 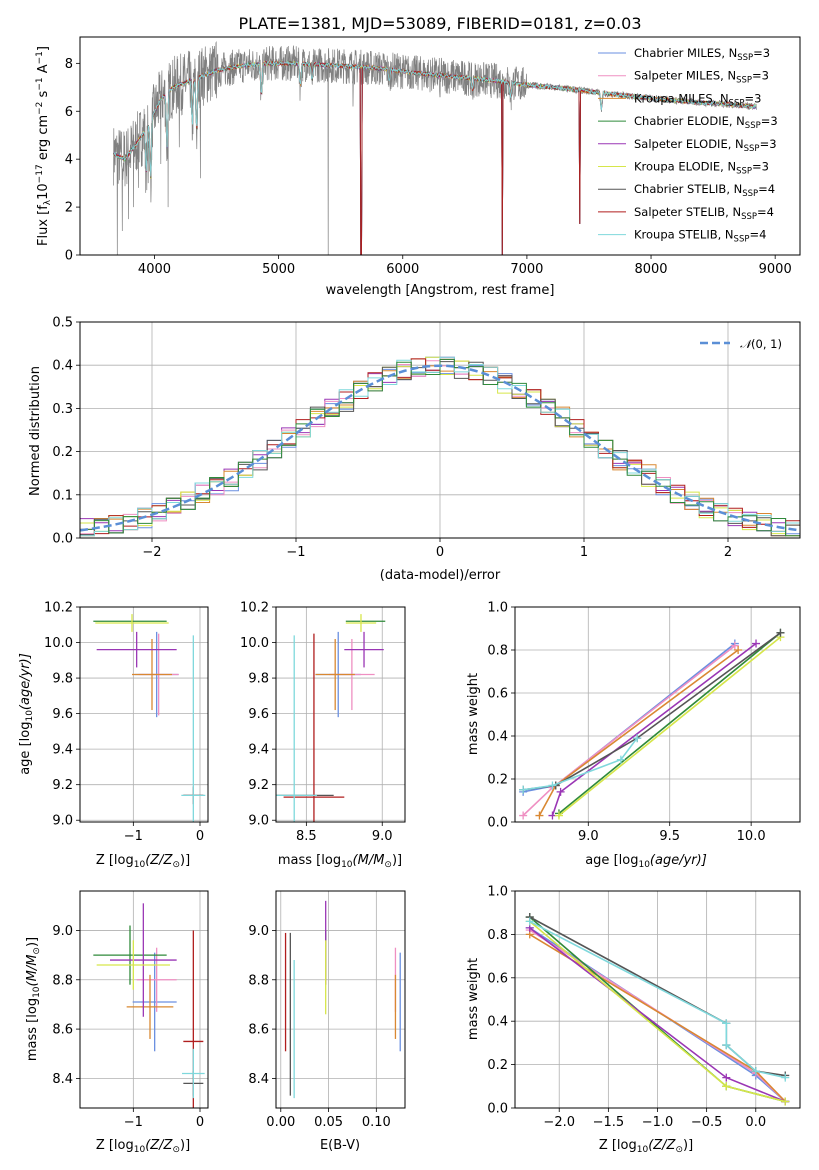 What do you see at coordinates (143, 861) in the screenshot?
I see `ageZ-xlabel: Z [log10(Z/Z⊙)]` at bounding box center [143, 861].